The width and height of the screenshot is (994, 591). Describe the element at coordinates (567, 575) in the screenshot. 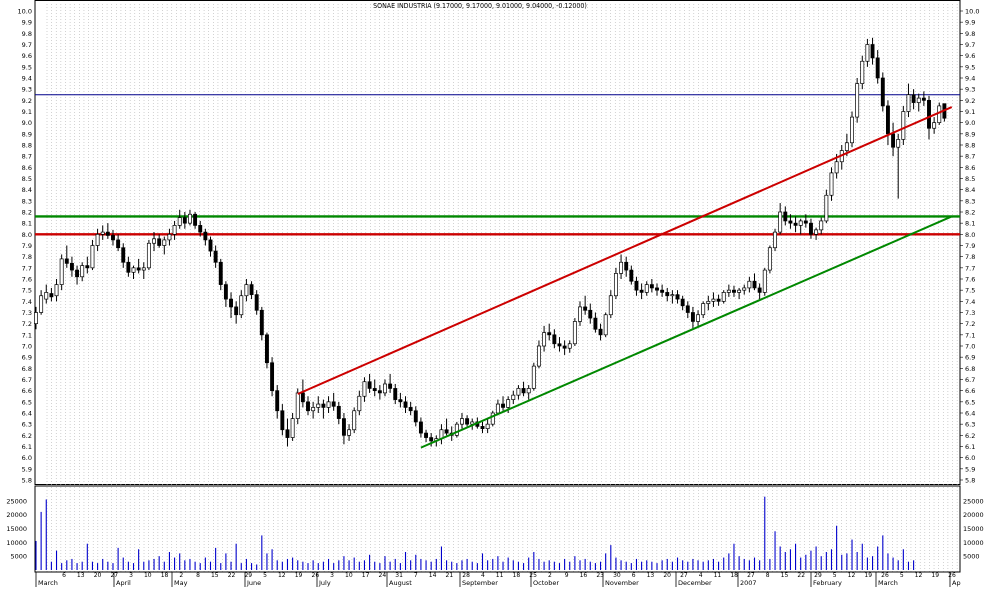

I see `day-tick-label: 9` at that location.